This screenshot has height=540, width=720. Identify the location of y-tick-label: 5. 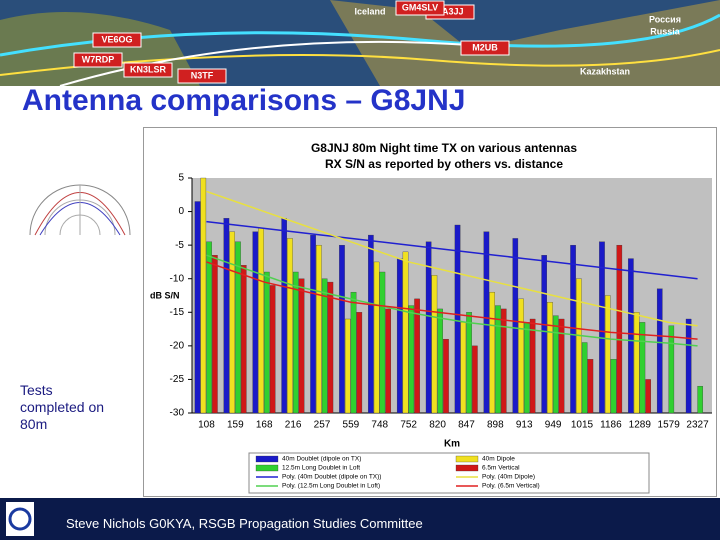
(181, 178).